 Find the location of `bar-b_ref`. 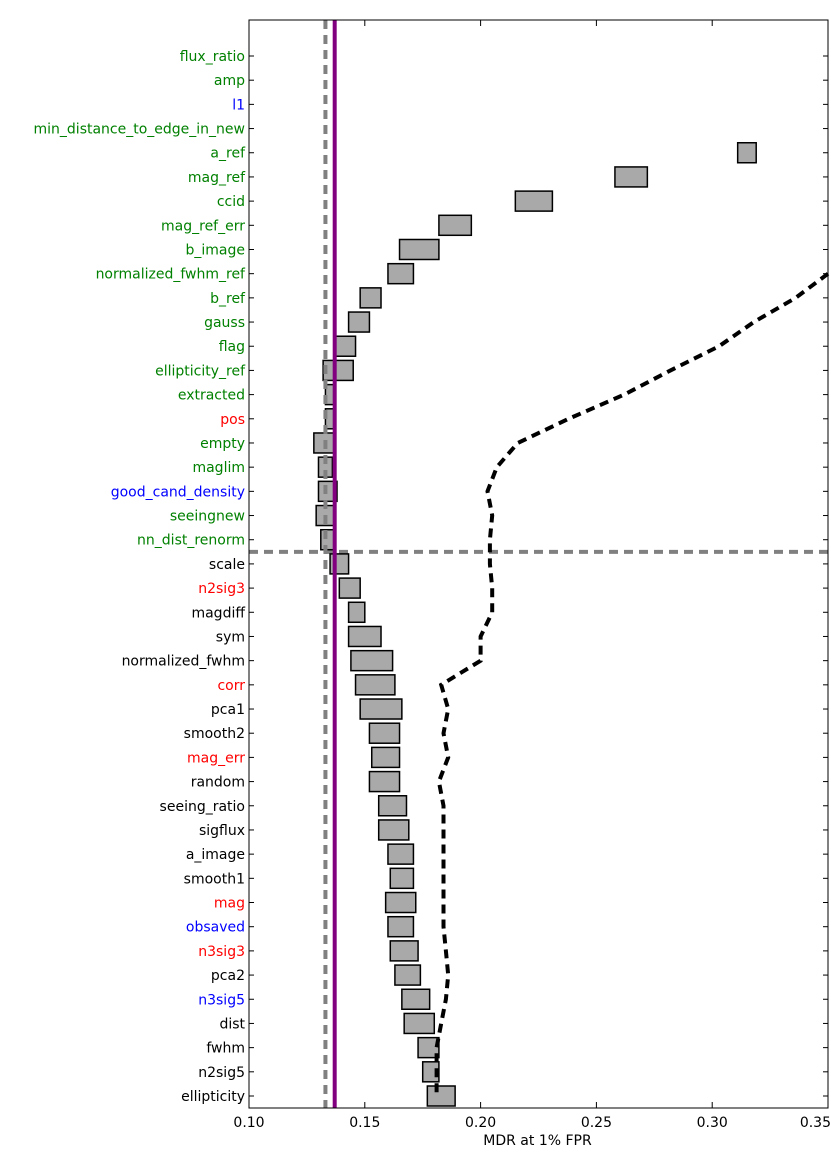

bar-b_ref is located at coordinates (370, 298).